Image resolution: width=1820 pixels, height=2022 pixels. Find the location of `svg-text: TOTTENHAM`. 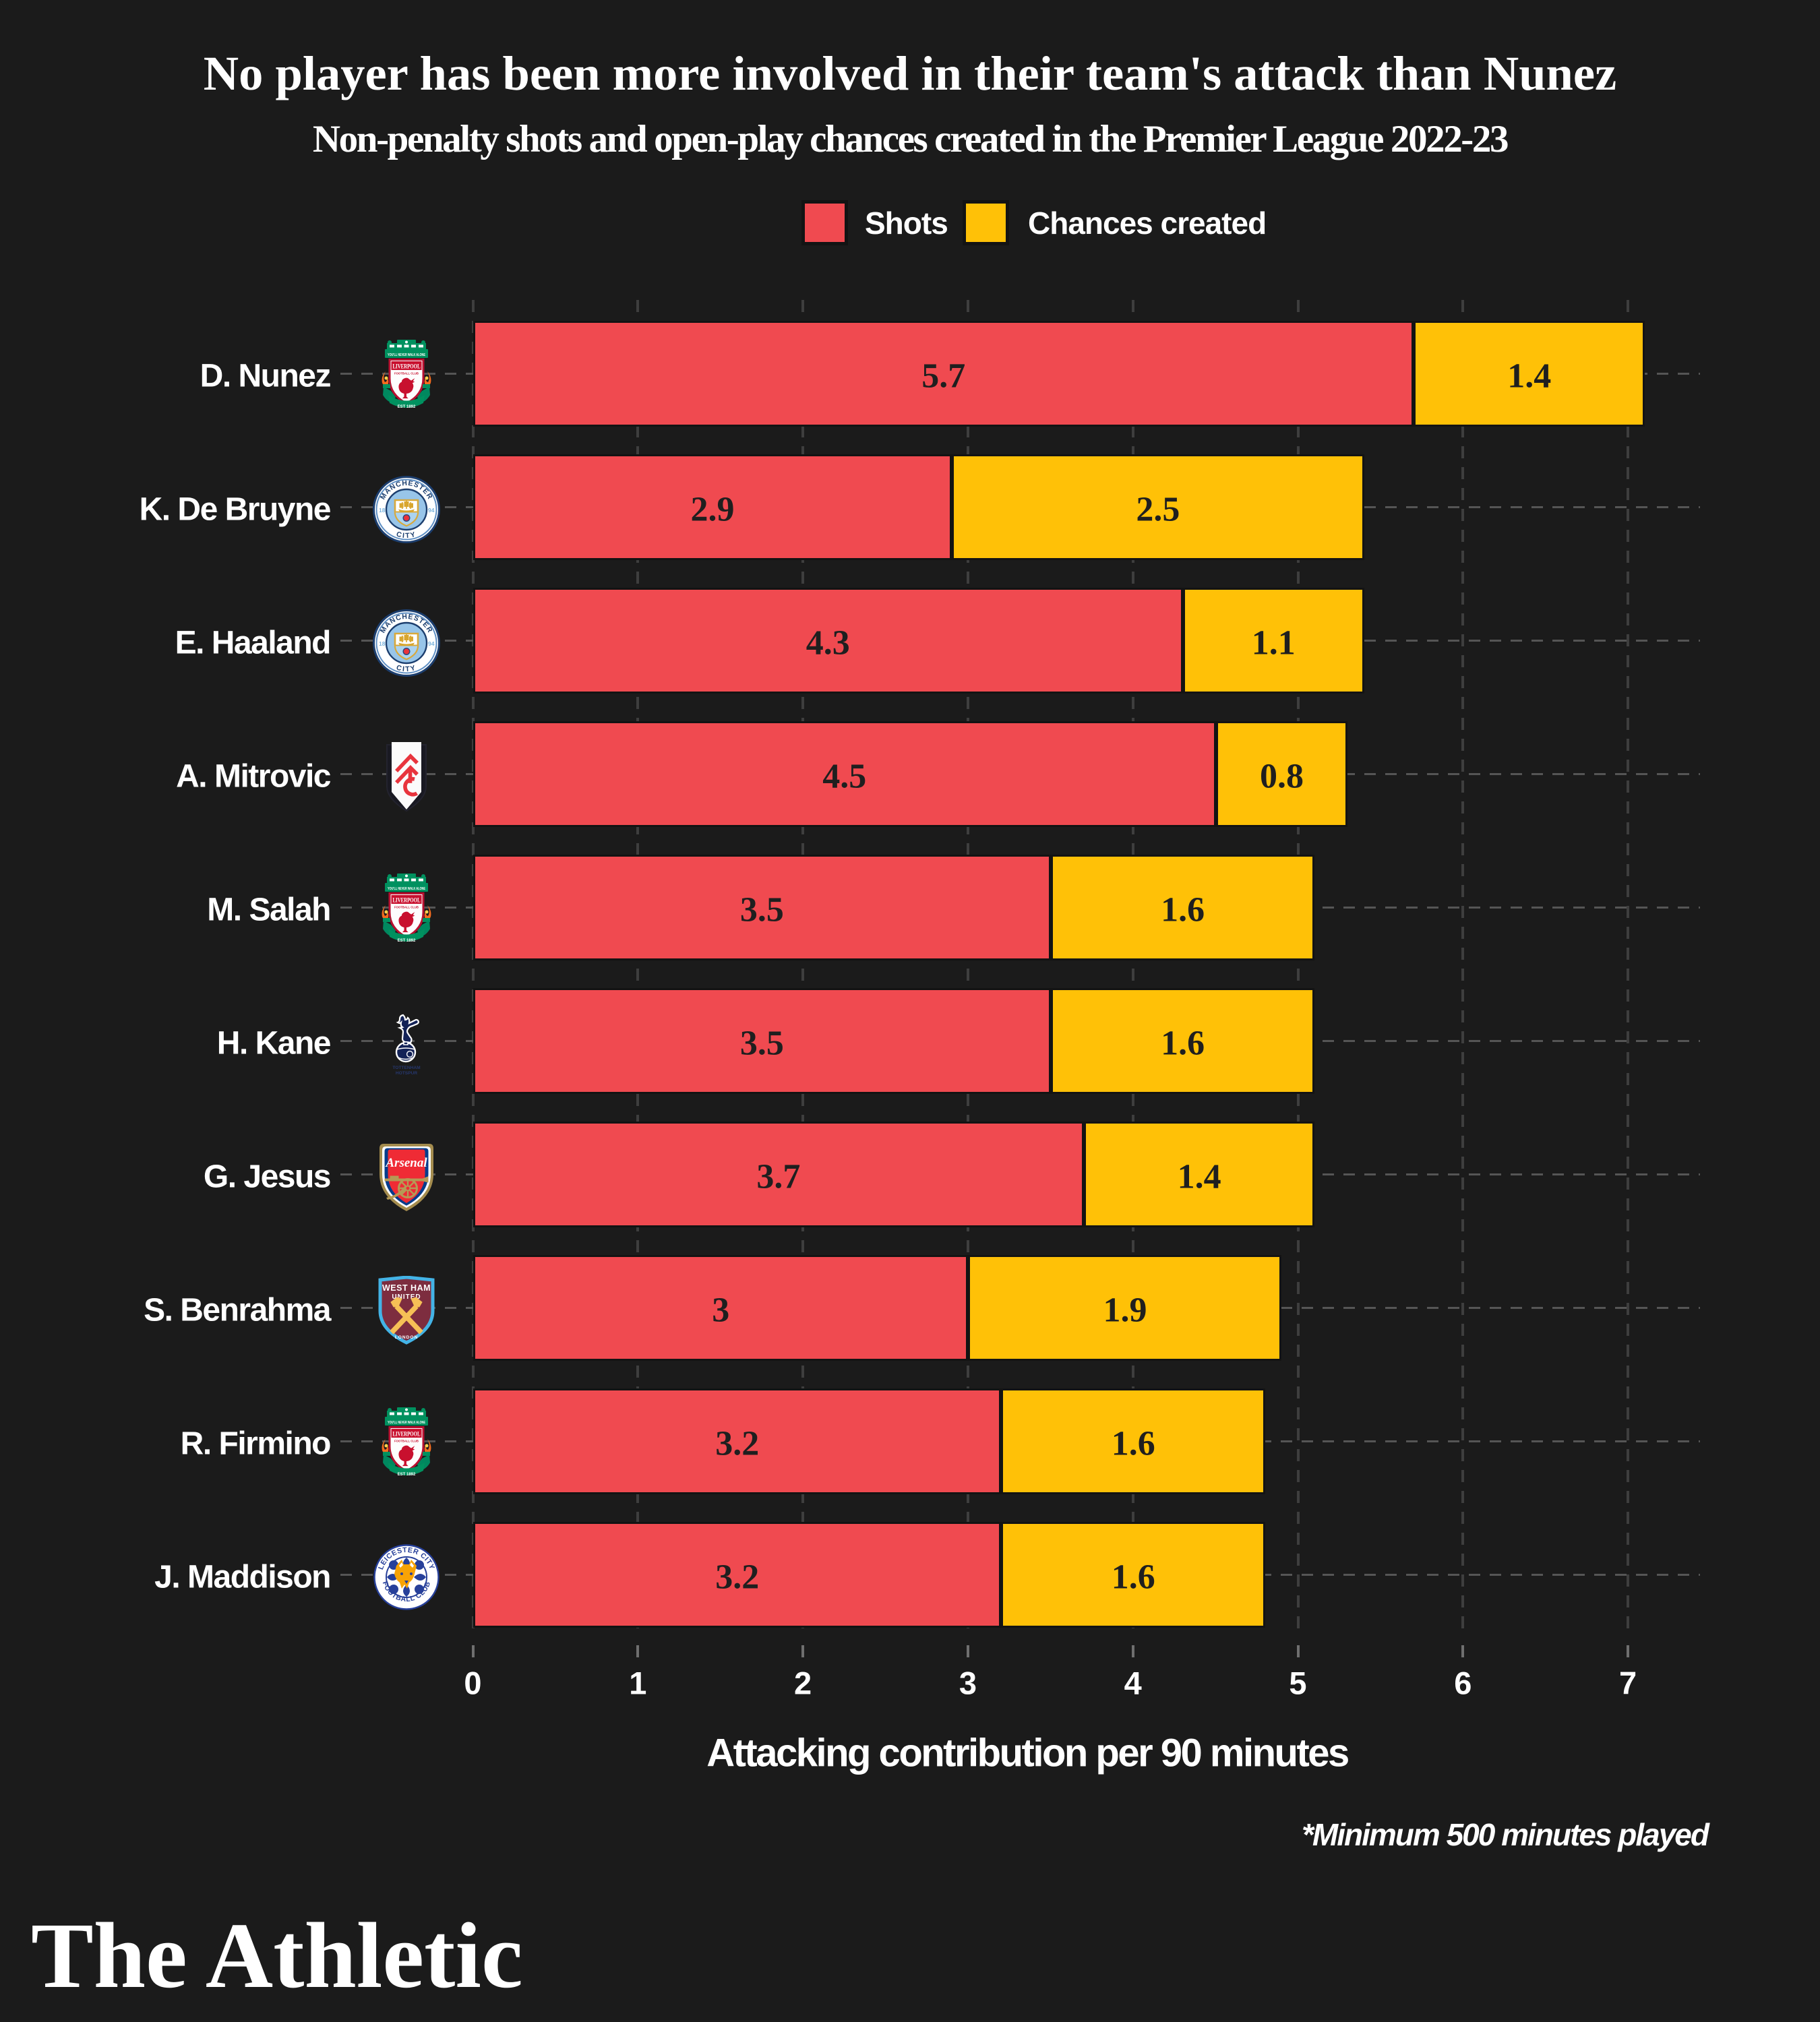

svg-text: TOTTENHAM is located at coordinates (407, 1068).